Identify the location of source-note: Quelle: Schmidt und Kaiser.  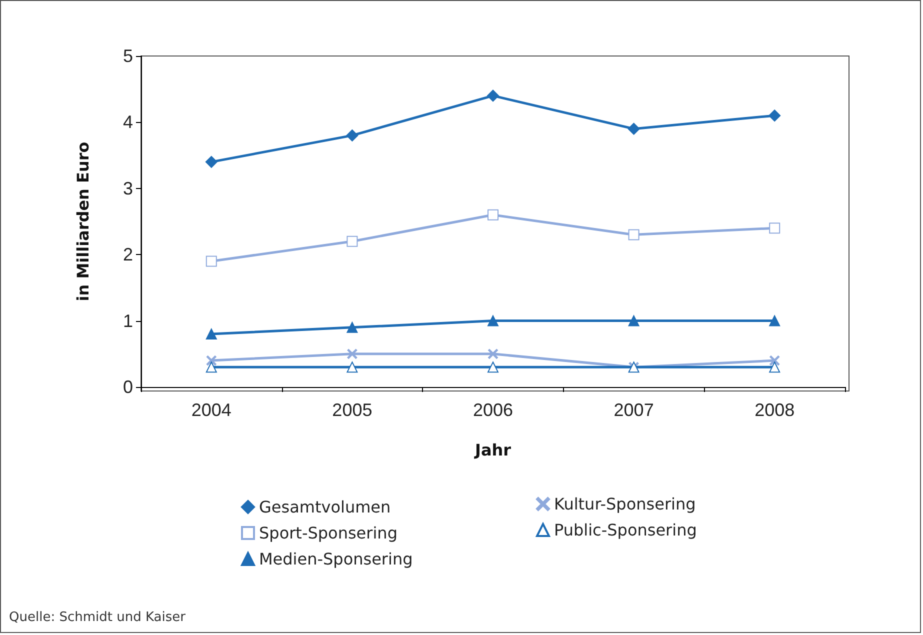
(97, 617).